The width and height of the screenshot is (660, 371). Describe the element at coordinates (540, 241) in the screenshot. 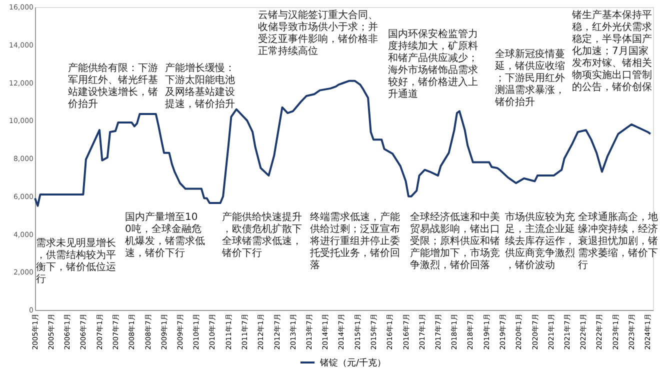

I see `annotation: 市场供应较为充足，主流企业延续去库存运作，供应商竞争激烈，锗价波动` at that location.